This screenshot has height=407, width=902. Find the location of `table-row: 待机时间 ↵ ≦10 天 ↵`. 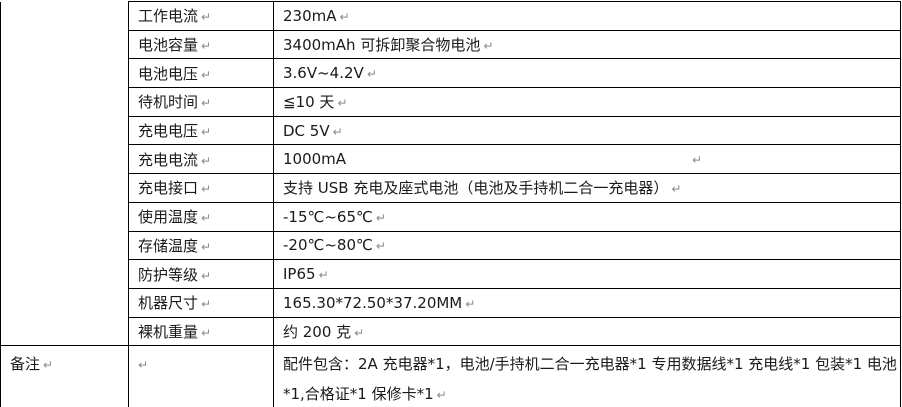

table-row: 待机时间 ↵ ≦10 天 ↵ is located at coordinates (451, 102).